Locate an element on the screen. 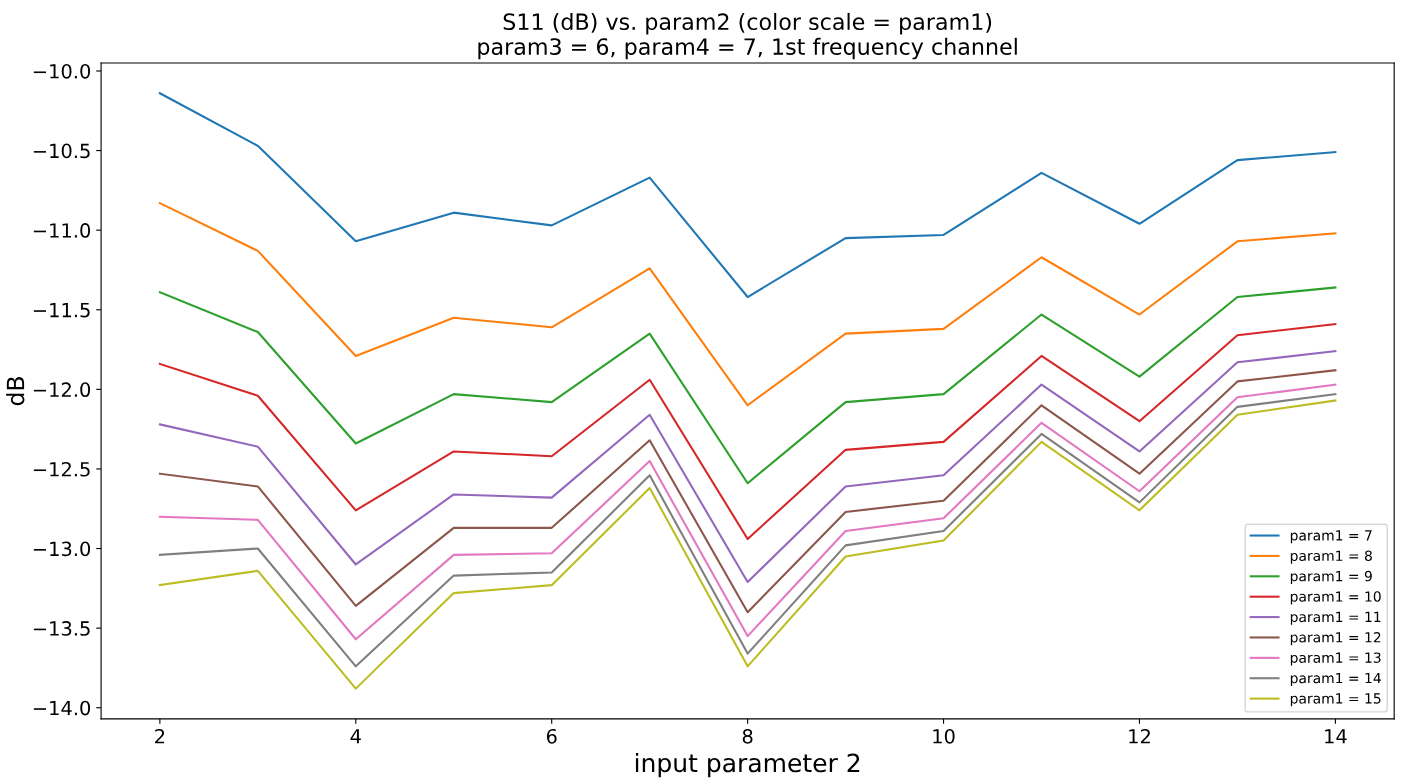 The width and height of the screenshot is (1404, 778). x-tick-label: 2 is located at coordinates (160, 736).